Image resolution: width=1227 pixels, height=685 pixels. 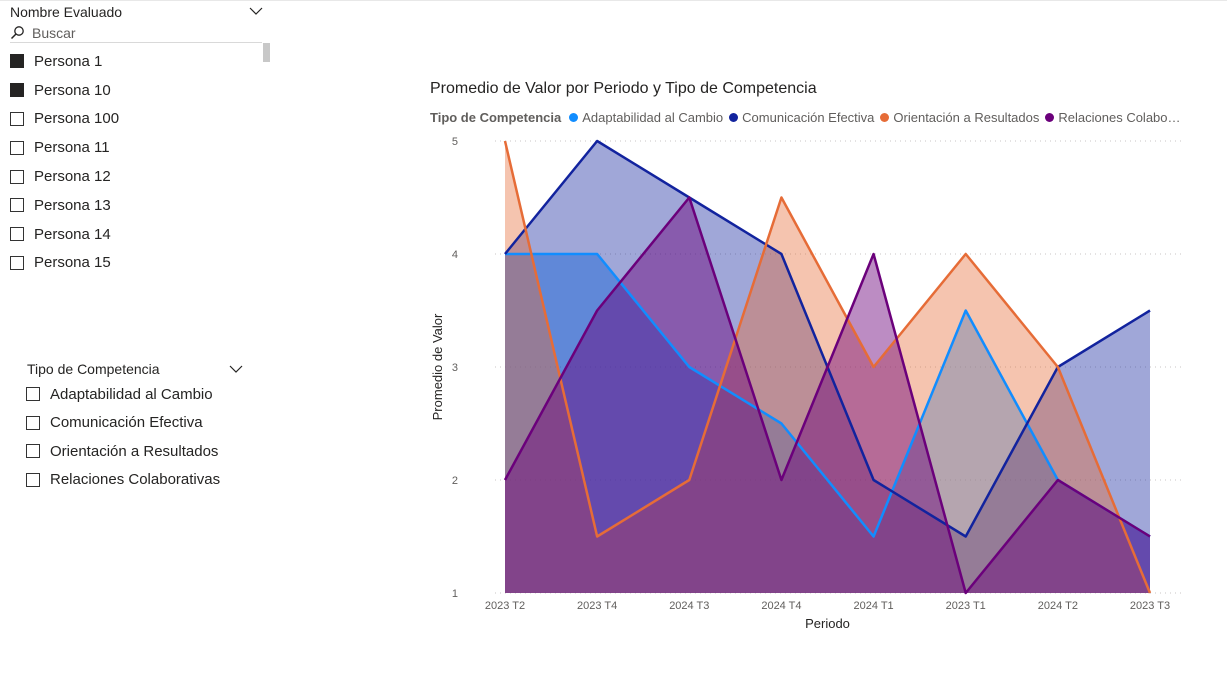 What do you see at coordinates (135, 119) in the screenshot?
I see `slicer-item-persona-100: Persona 100` at bounding box center [135, 119].